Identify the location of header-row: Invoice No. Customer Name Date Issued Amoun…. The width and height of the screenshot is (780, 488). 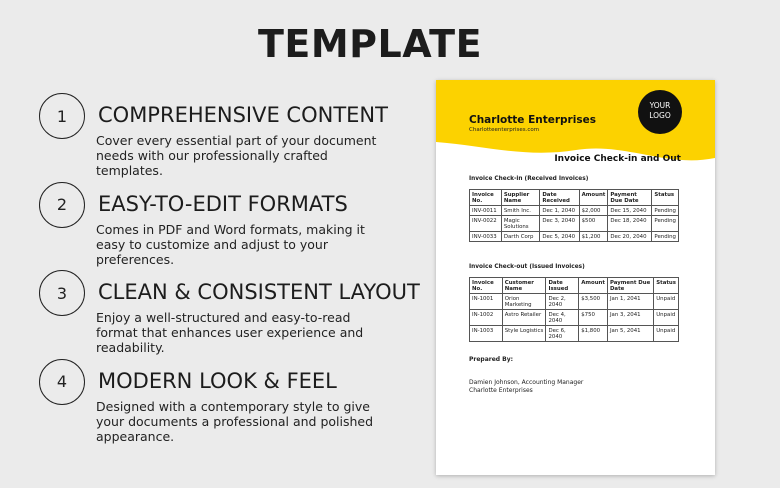
(574, 285).